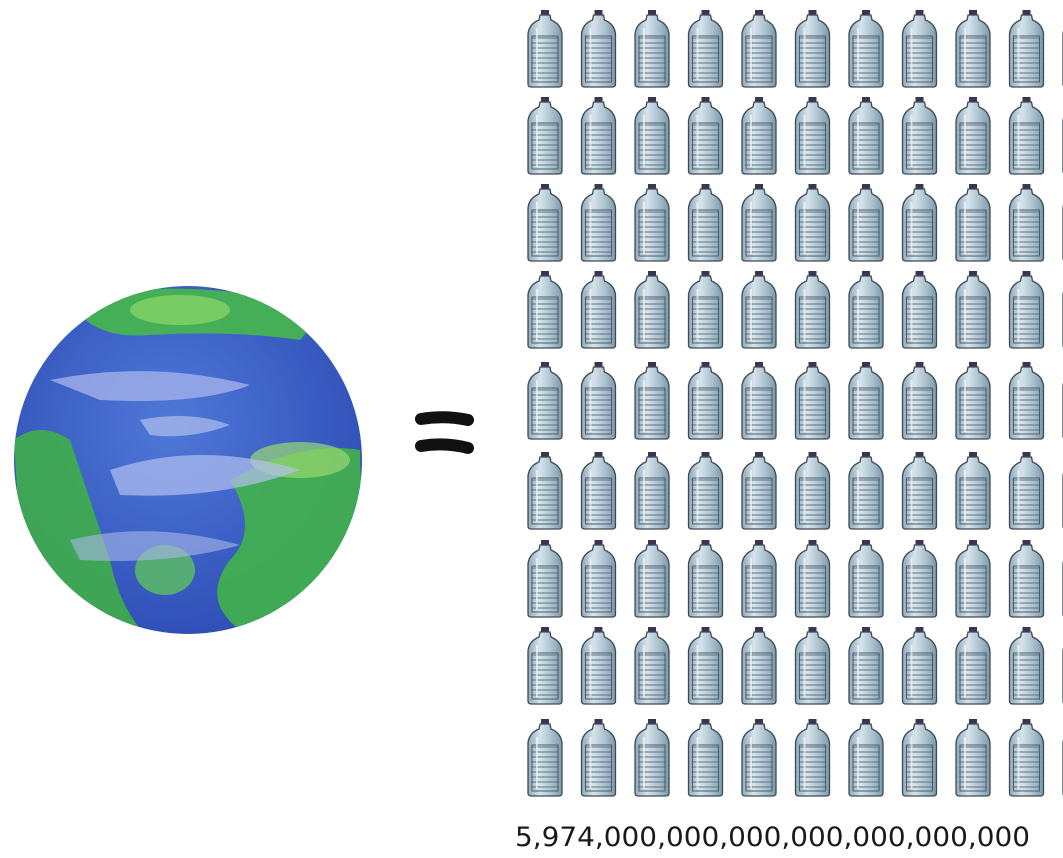  What do you see at coordinates (772, 837) in the screenshot?
I see `caption: 5,974,000,000,000,000,000,000,000` at bounding box center [772, 837].